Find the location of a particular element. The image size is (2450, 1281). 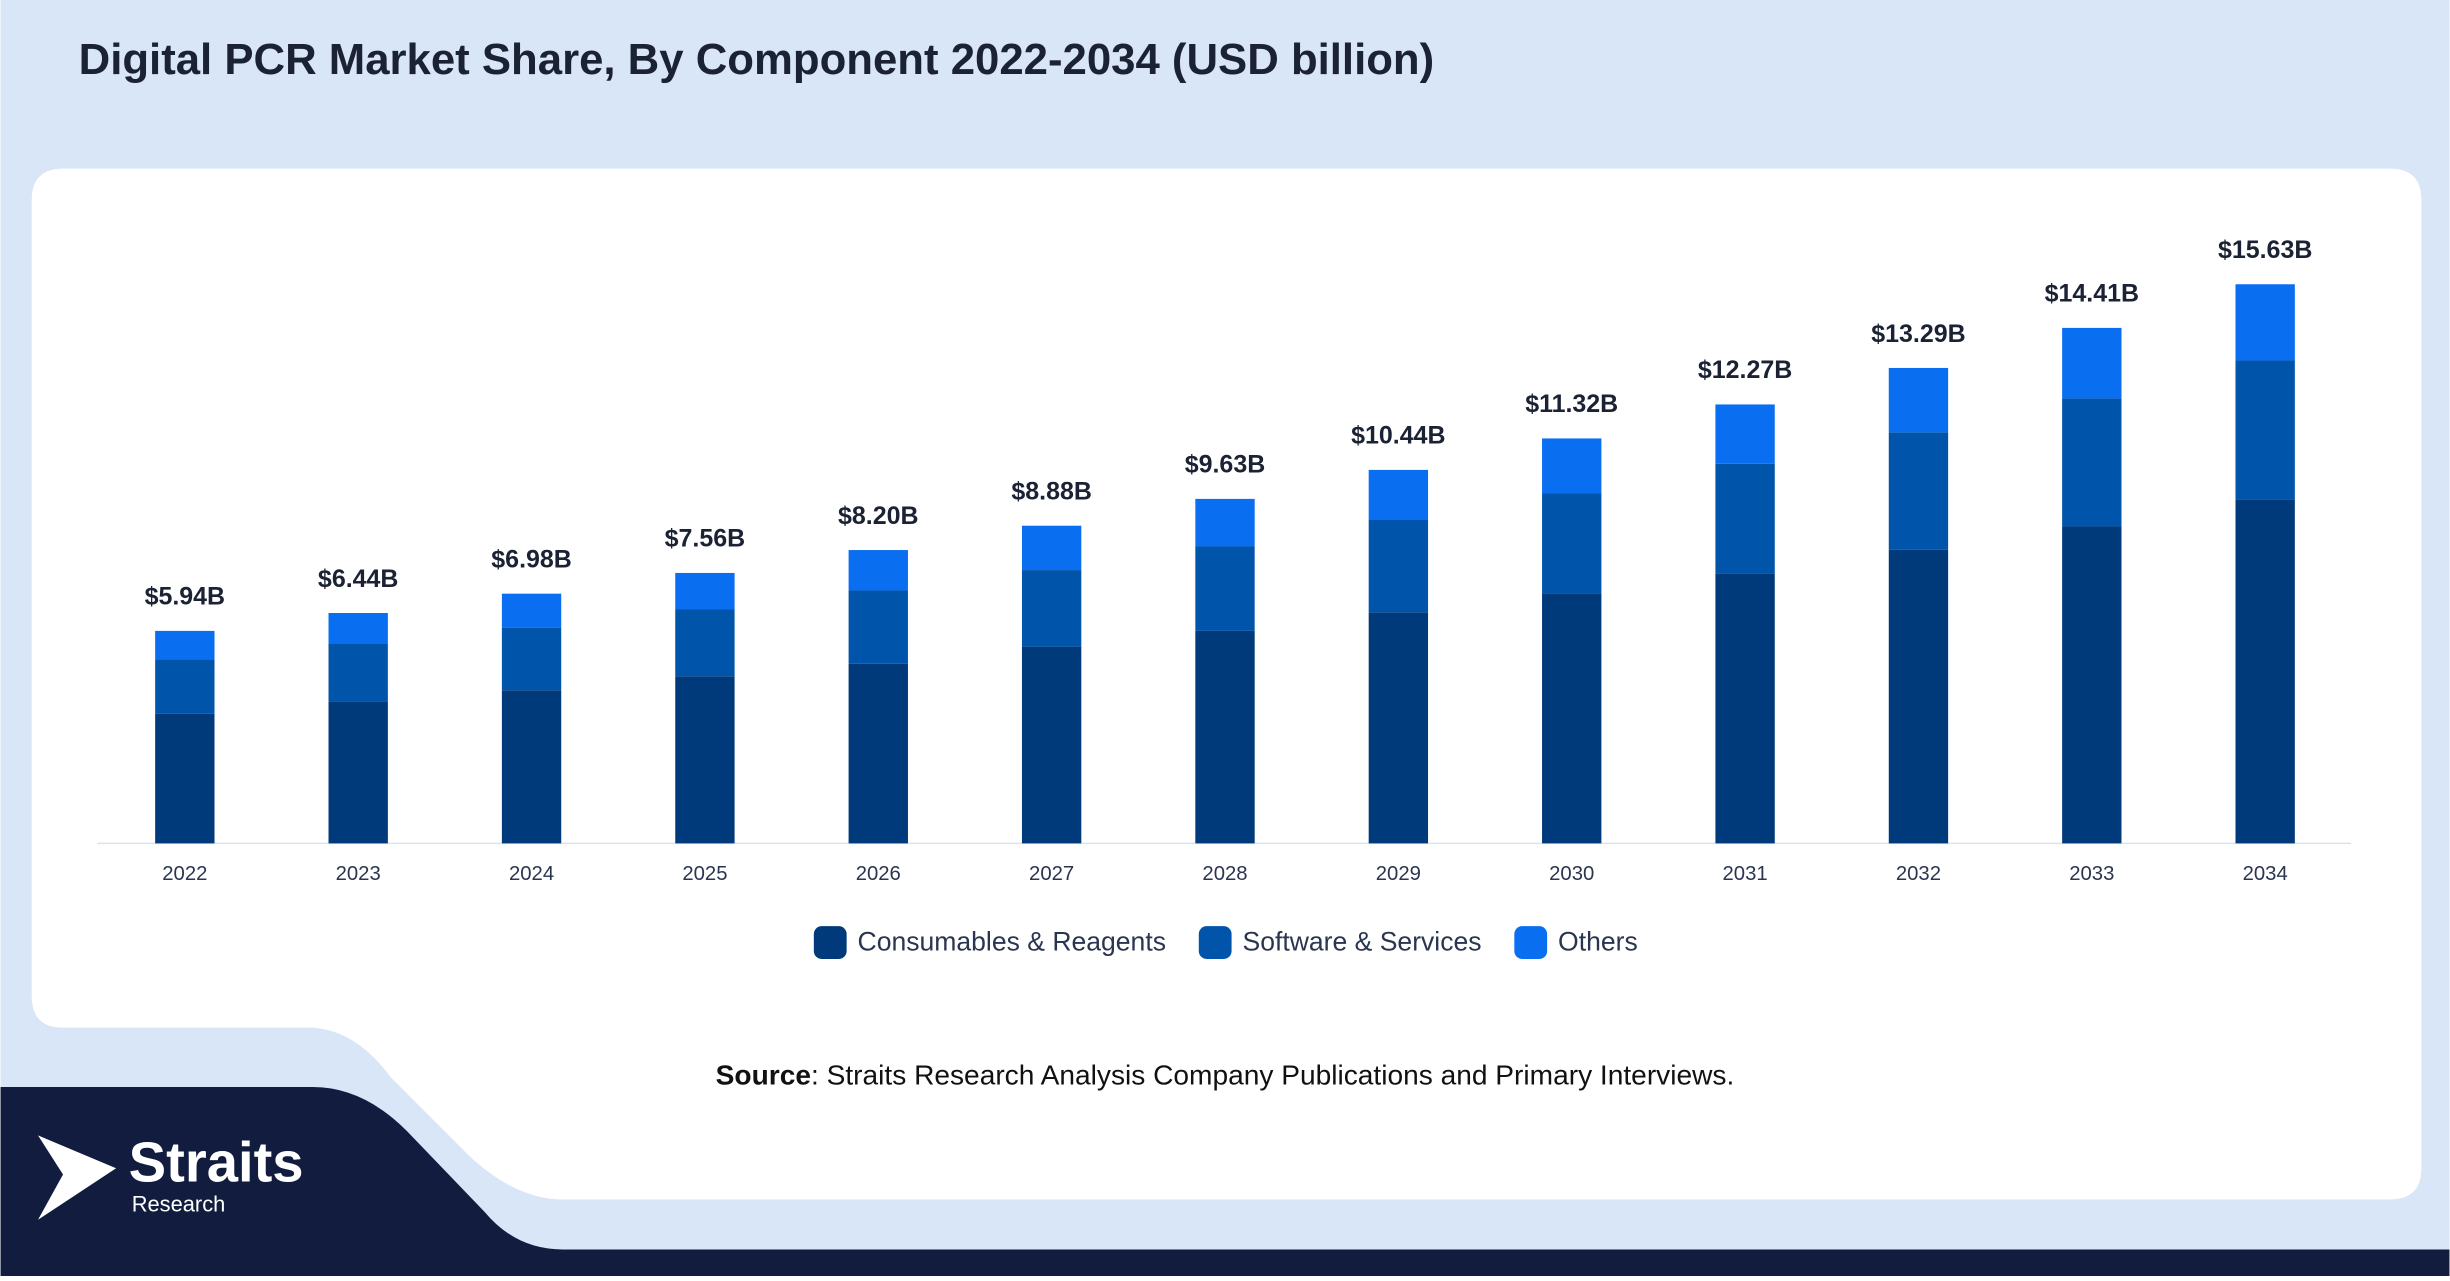

x-tick-label: 2028 is located at coordinates (1224, 874).